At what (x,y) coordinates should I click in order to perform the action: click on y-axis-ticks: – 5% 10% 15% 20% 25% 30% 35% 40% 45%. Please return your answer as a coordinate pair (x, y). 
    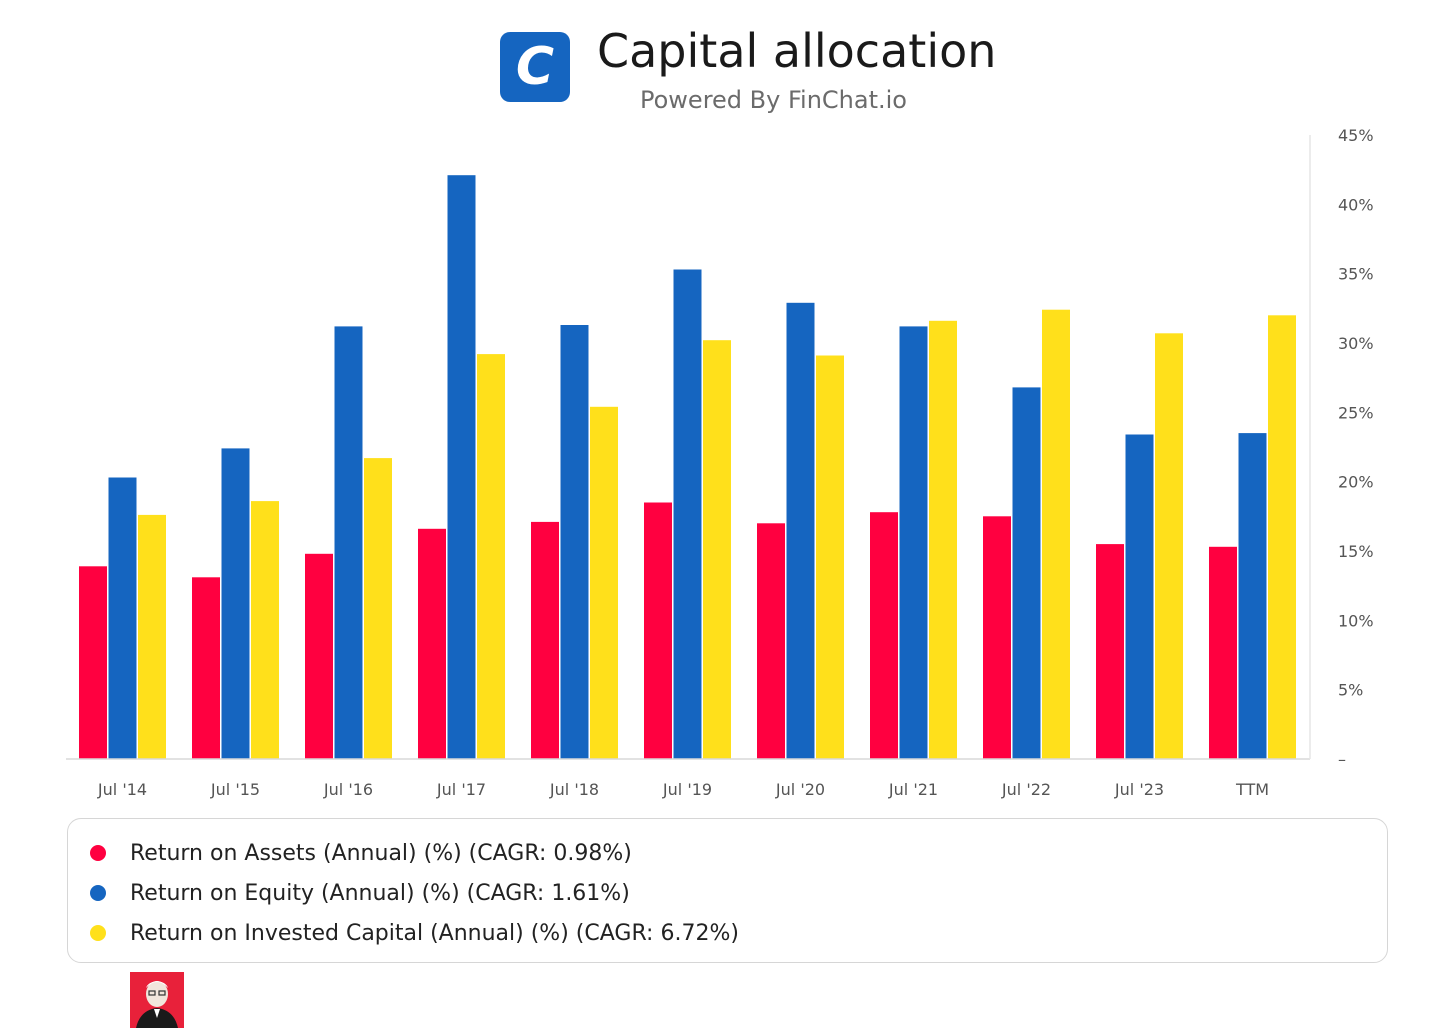
    Looking at the image, I should click on (1356, 447).